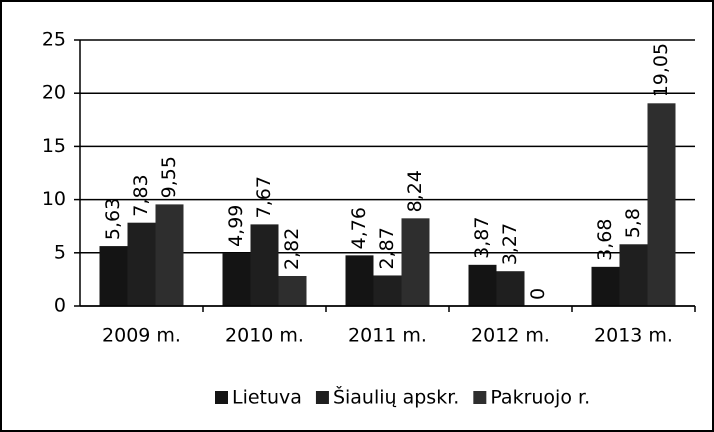 Image resolution: width=714 pixels, height=432 pixels. What do you see at coordinates (236, 226) in the screenshot?
I see `data-label: 4,99` at bounding box center [236, 226].